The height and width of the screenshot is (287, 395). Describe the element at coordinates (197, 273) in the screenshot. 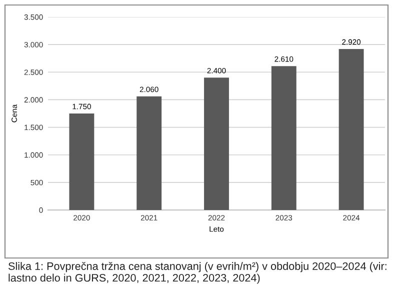

I see `text: Slika 1: Povprečna tržna cena stanovanj (v evrih/m²) v obdobju 2020–2024 (vir: lastno delo in GURS, 2020, 2021, 2022, 2023, 2024)` at that location.